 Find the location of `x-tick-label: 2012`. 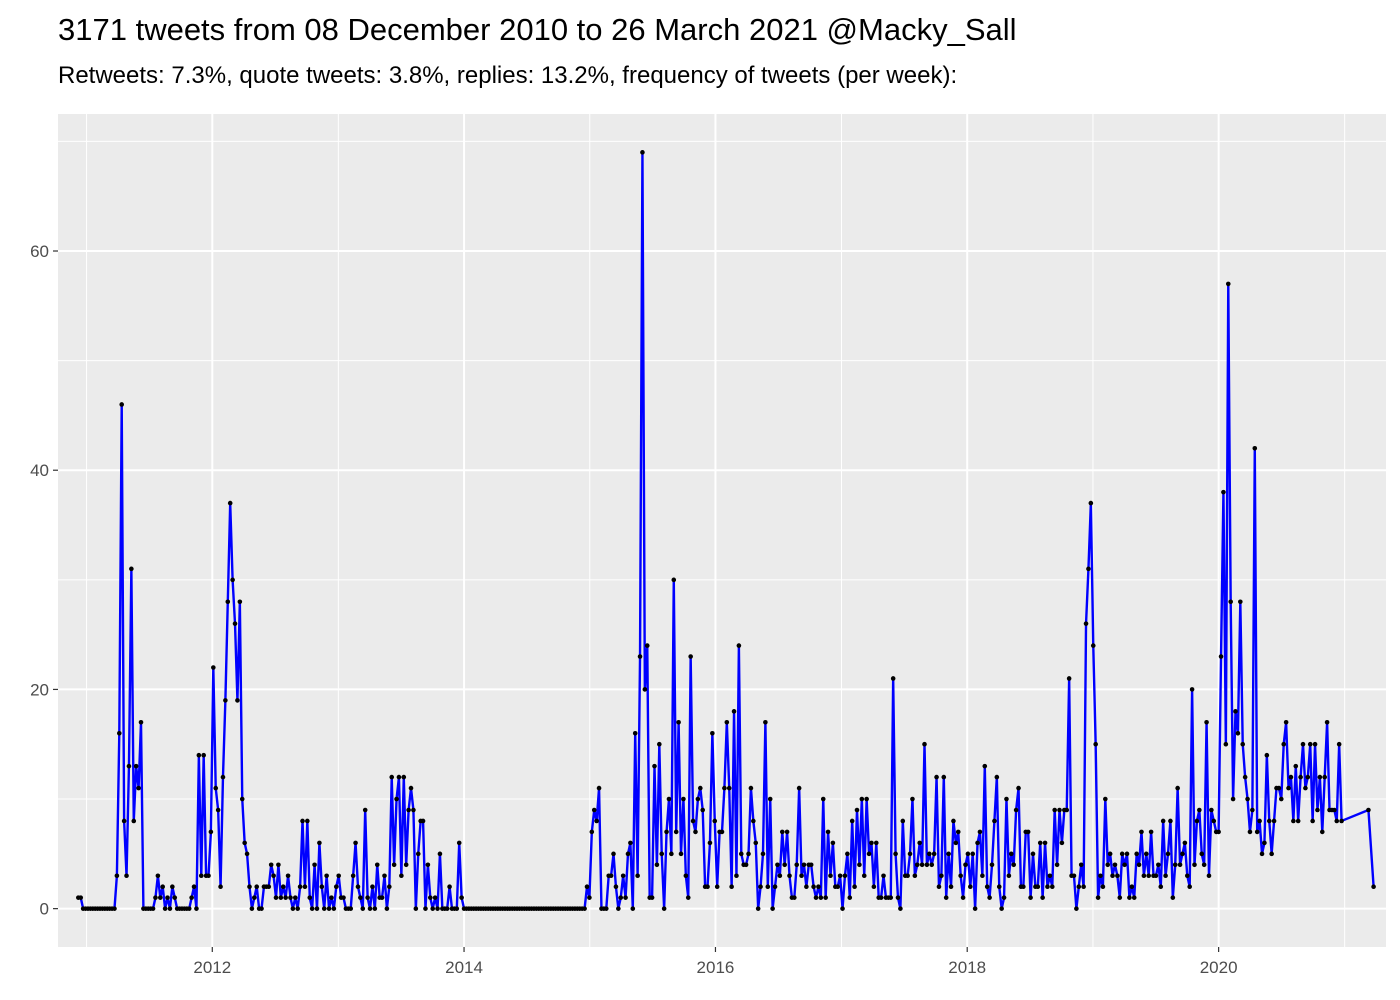

x-tick-label: 2012 is located at coordinates (212, 967).